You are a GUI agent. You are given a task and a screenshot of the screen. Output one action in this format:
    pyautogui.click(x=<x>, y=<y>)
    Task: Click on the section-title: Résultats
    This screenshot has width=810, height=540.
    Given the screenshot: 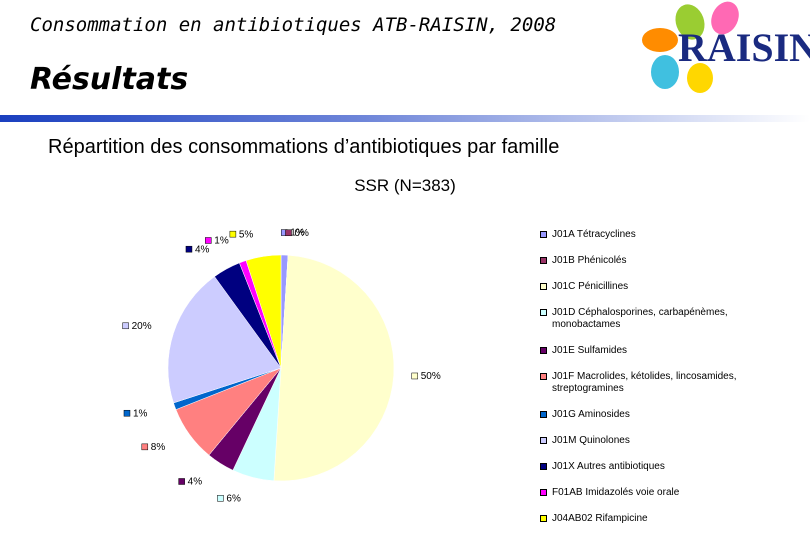 What is the action you would take?
    pyautogui.click(x=109, y=79)
    